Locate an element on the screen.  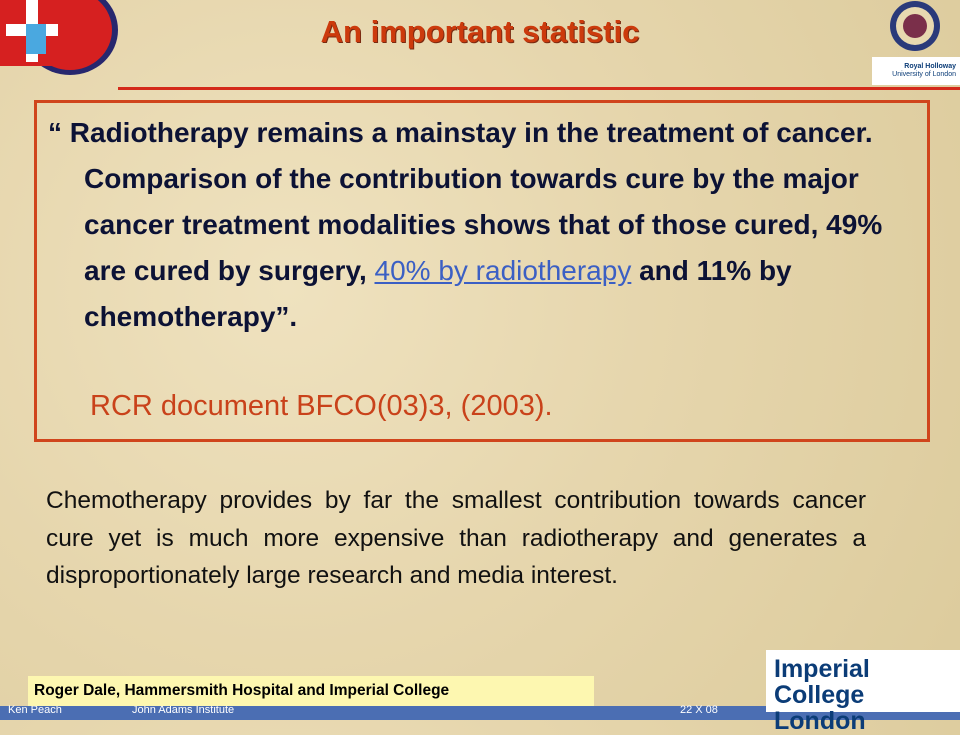
footer-bar is located at coordinates (480, 713).